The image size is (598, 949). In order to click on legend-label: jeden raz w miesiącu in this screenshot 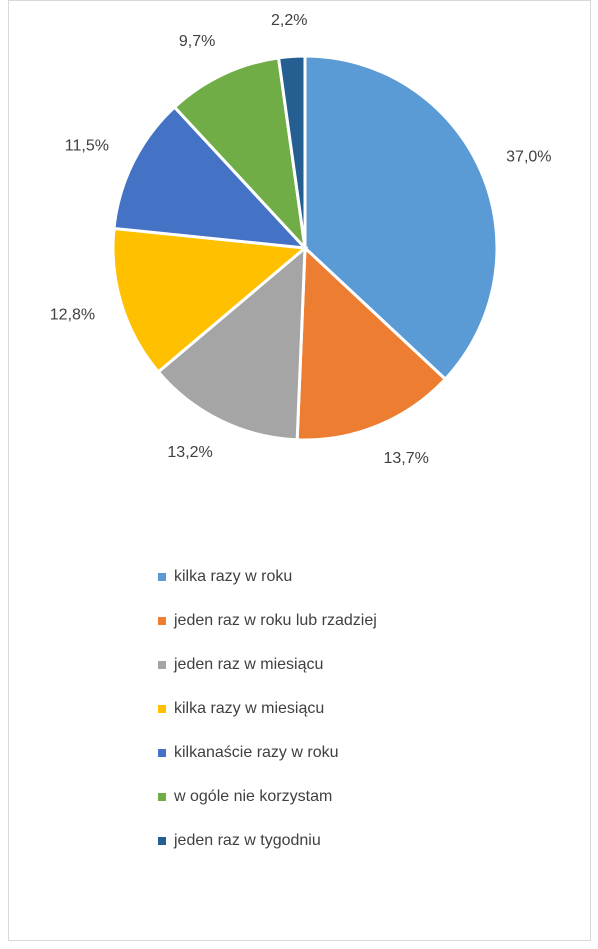, I will do `click(248, 664)`.